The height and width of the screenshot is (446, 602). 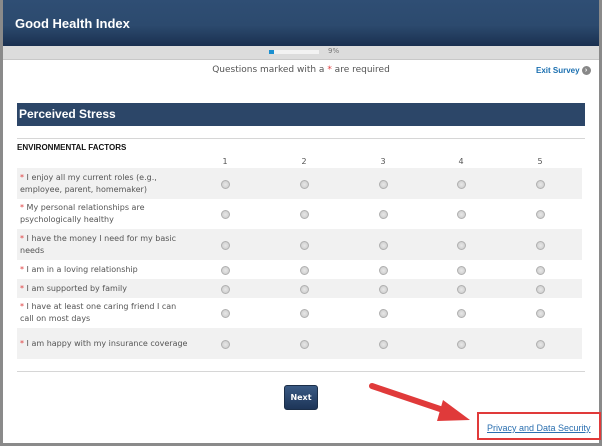 I want to click on chevron-right-icon: ›, so click(x=586, y=70).